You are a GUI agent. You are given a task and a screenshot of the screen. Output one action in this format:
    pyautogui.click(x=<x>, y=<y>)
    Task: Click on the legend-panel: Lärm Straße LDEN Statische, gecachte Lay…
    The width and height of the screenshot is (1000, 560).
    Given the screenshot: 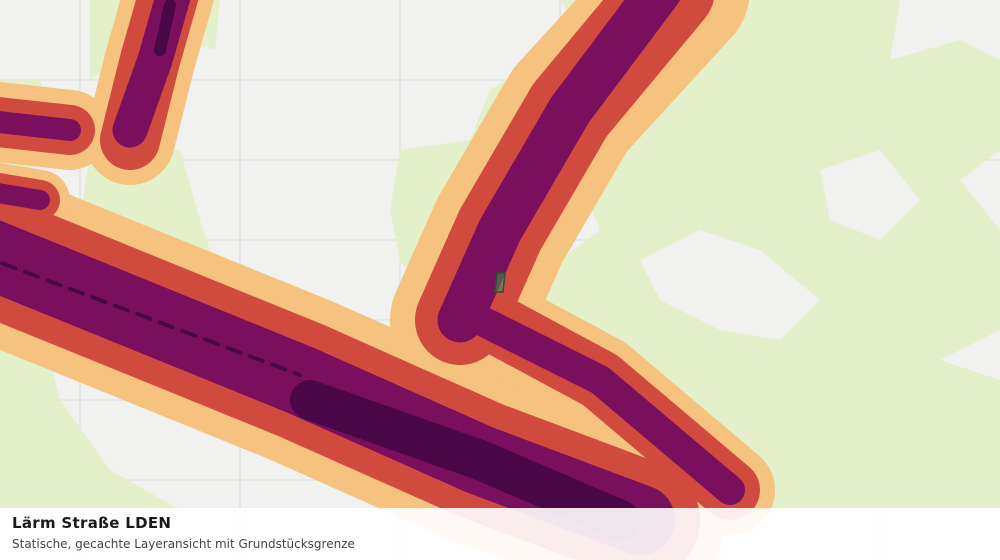 What is the action you would take?
    pyautogui.click(x=500, y=534)
    